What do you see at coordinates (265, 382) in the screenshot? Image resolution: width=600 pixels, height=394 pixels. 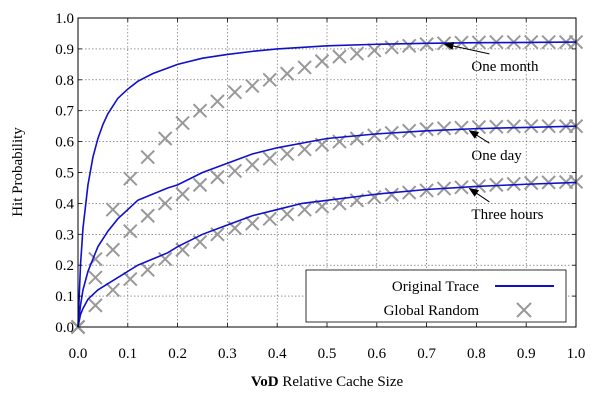 I see `x-axis-label-bold: VoD` at bounding box center [265, 382].